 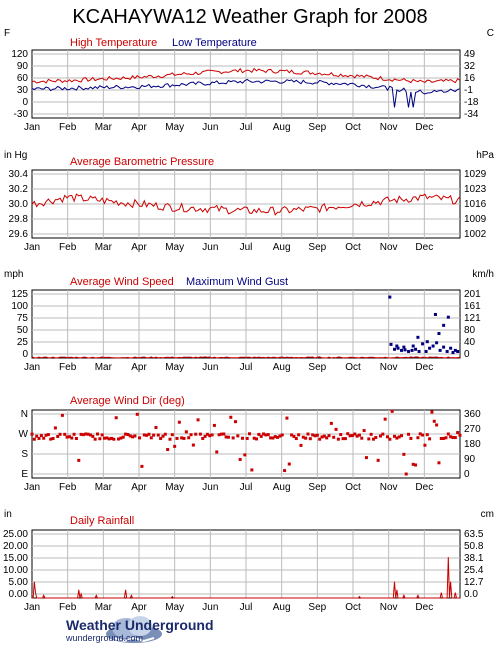 What do you see at coordinates (282, 487) in the screenshot?
I see `winddir-month-label: Aug` at bounding box center [282, 487].